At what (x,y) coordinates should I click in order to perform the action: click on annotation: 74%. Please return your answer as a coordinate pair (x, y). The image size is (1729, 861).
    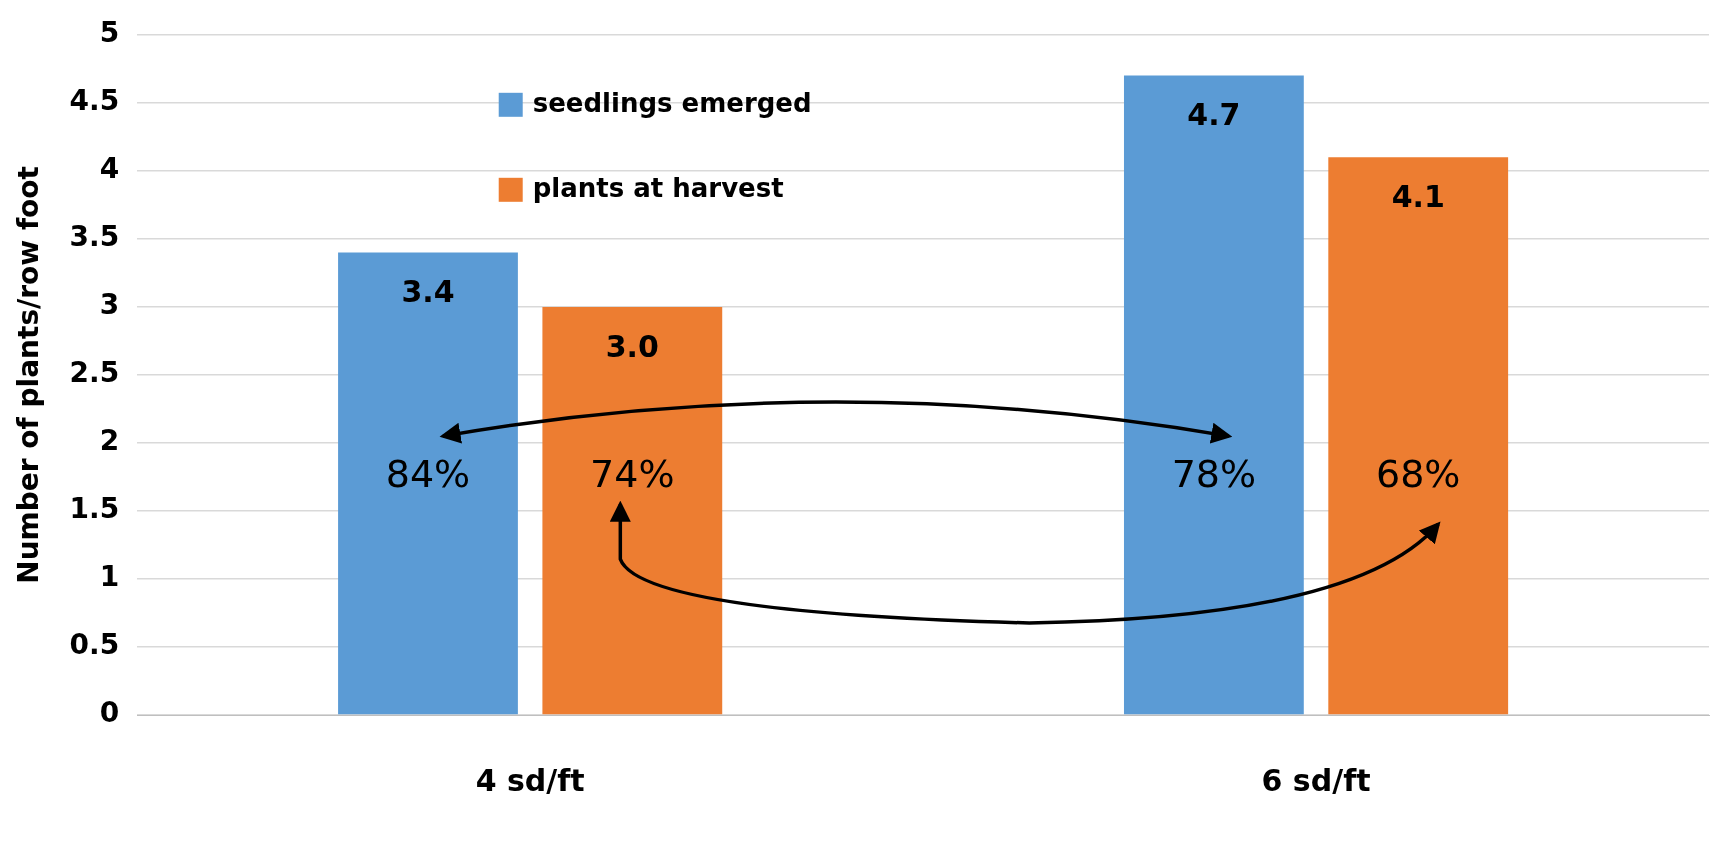
    Looking at the image, I should click on (632, 473).